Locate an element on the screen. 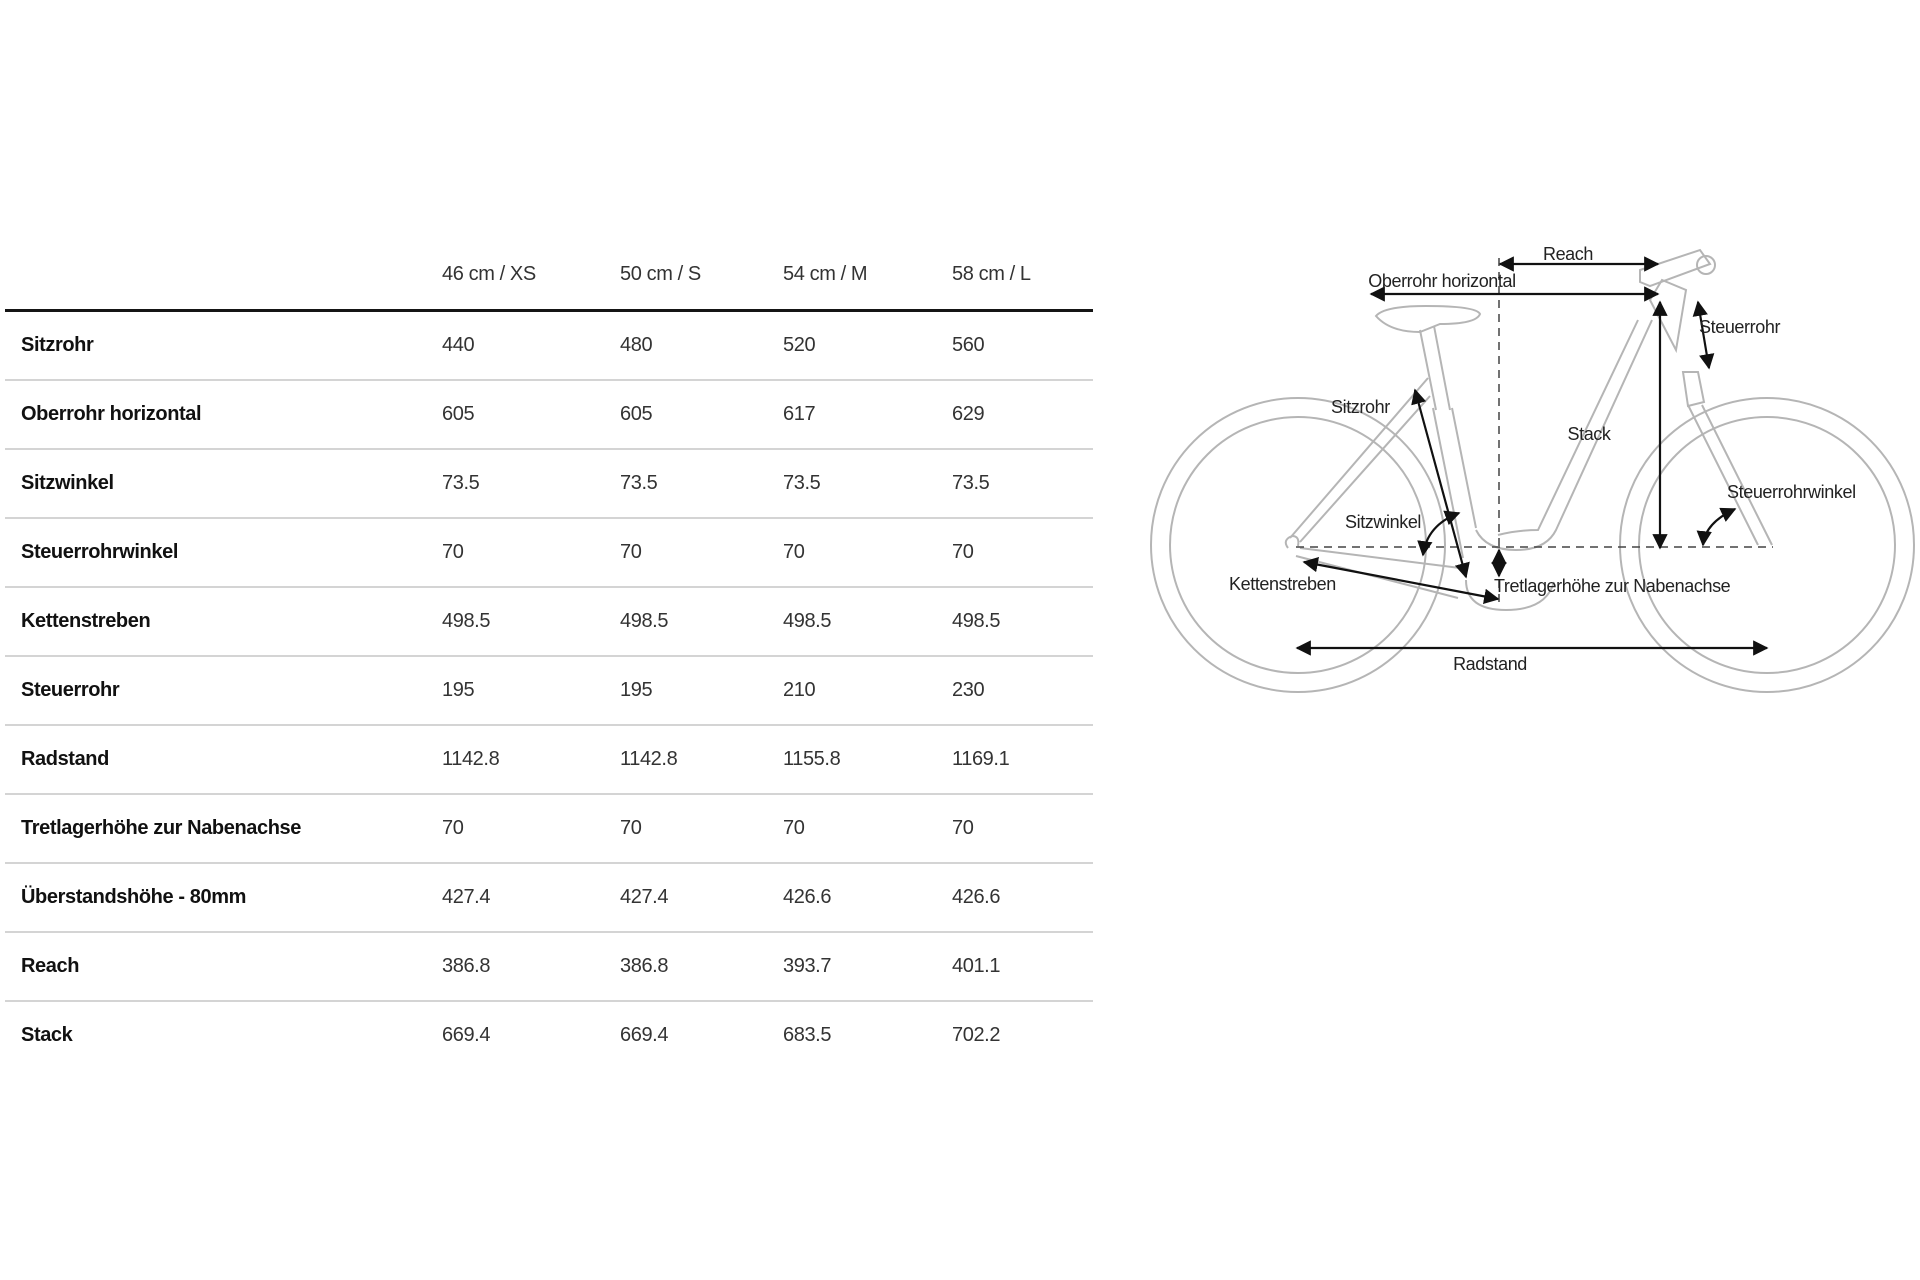 This screenshot has width=1920, height=1280. label-head-tube: Steuerrohr is located at coordinates (1739, 327).